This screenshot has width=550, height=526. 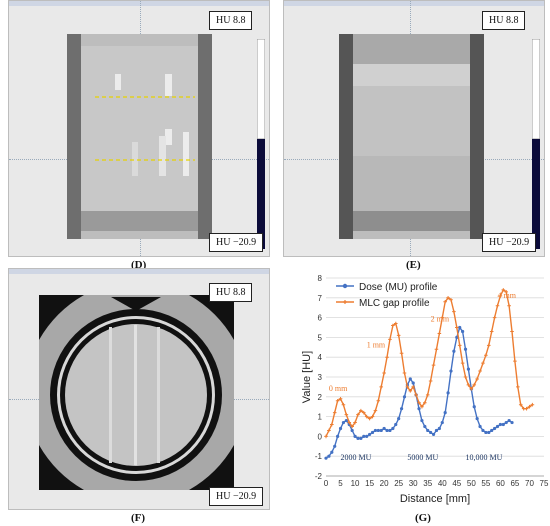 I want to click on phantom-slice-d, so click(x=139, y=136).